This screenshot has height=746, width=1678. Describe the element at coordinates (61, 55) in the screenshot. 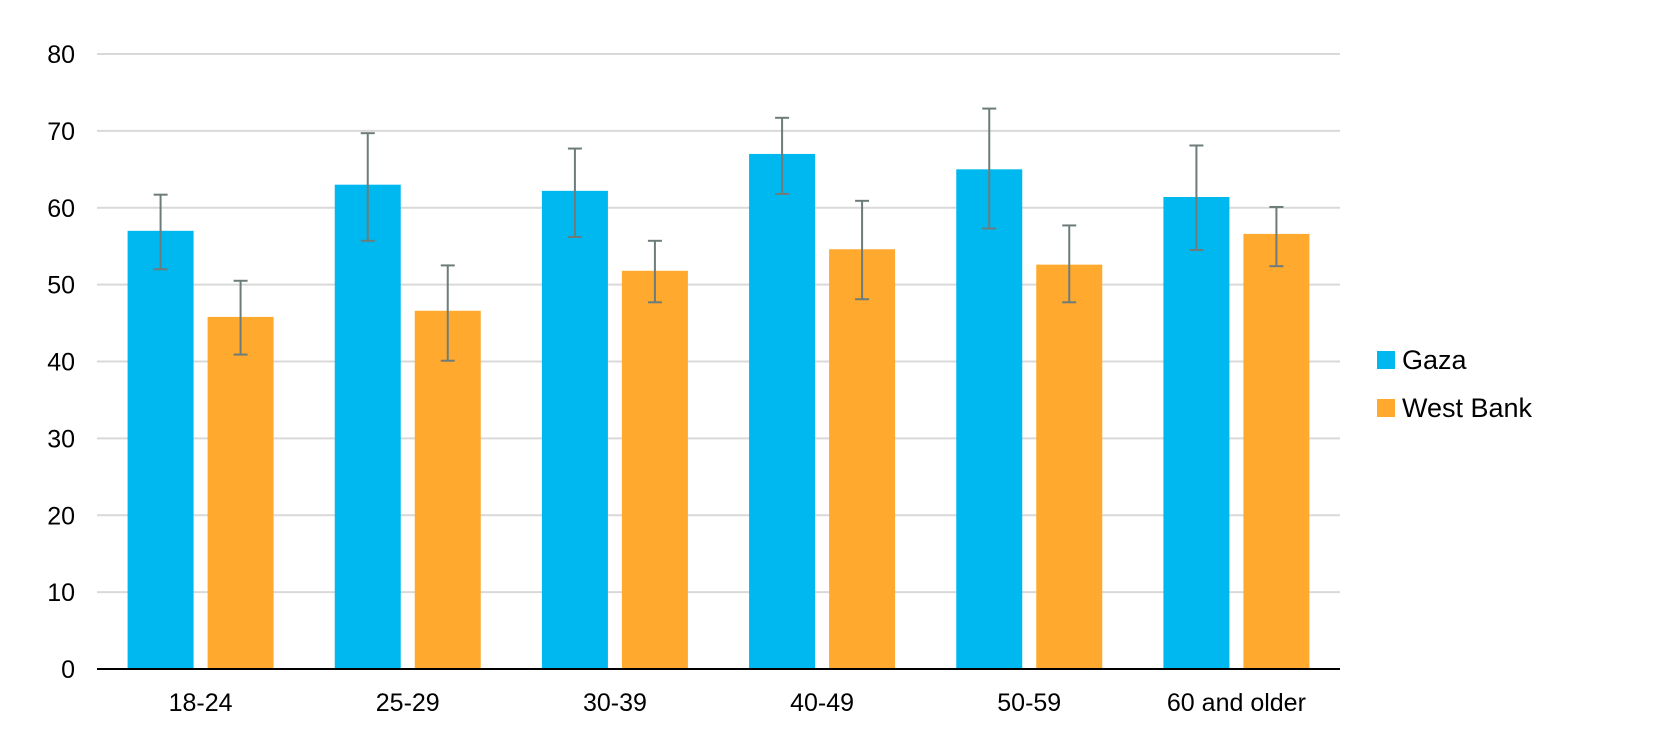

I see `y-tick-label: 80` at that location.